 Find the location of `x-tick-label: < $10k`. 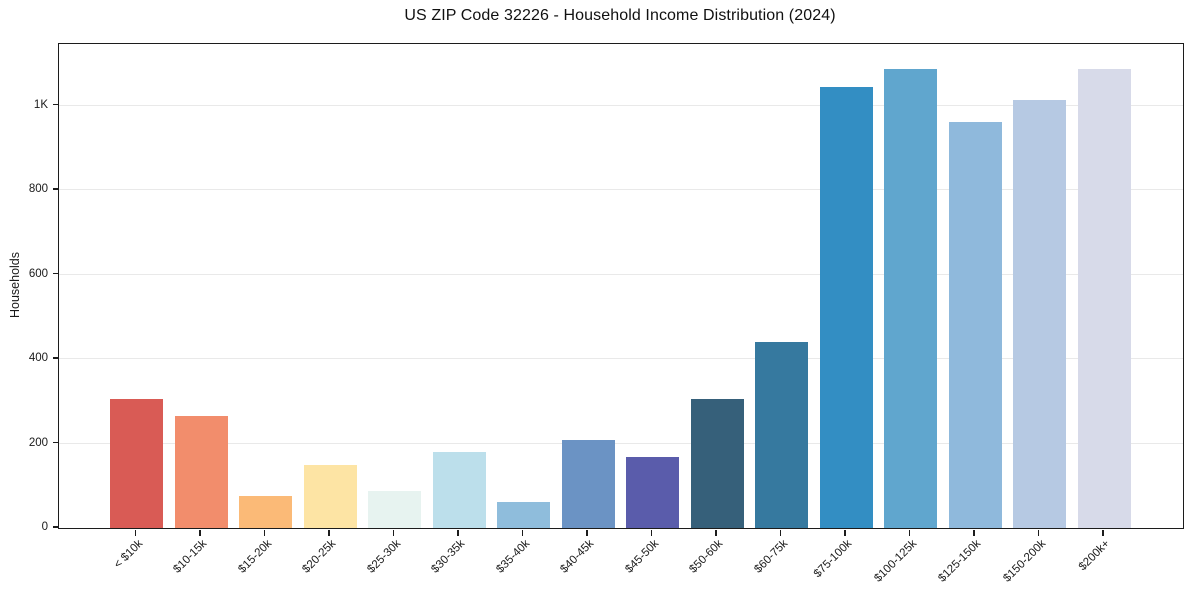

x-tick-label: < $10k is located at coordinates (128, 554).